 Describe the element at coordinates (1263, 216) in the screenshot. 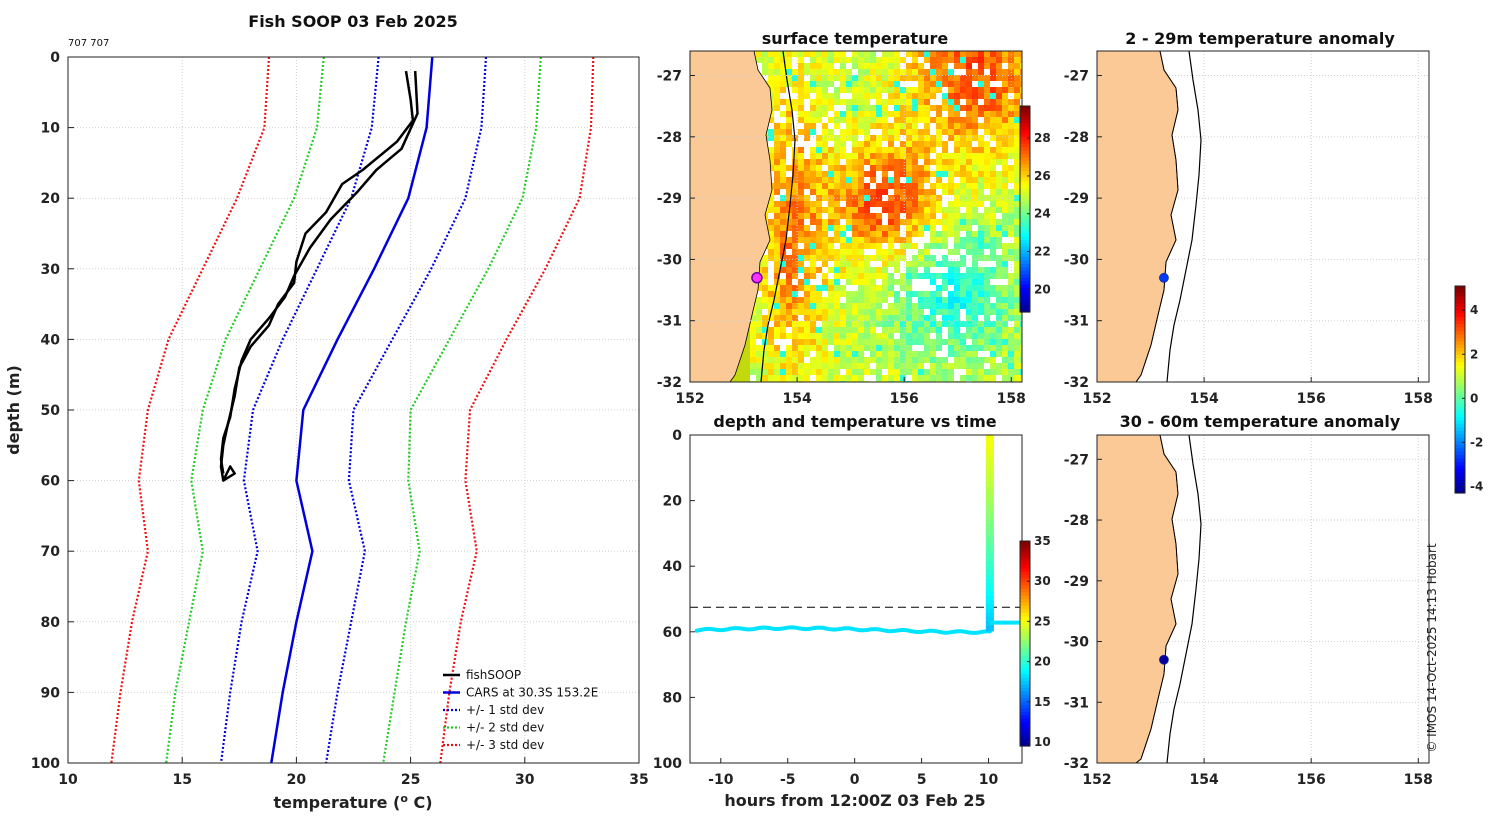

I see `anomaly-shallow-axes-frame` at that location.